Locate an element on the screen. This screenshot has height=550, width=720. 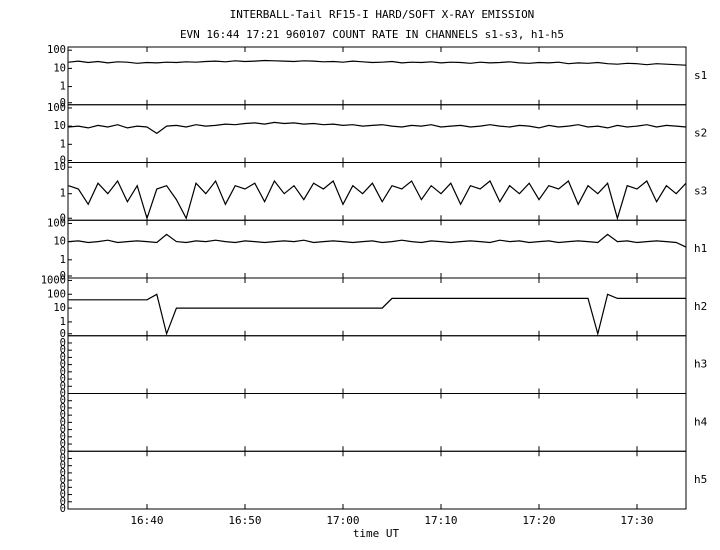
panel-label: h2 is located at coordinates (700, 306).